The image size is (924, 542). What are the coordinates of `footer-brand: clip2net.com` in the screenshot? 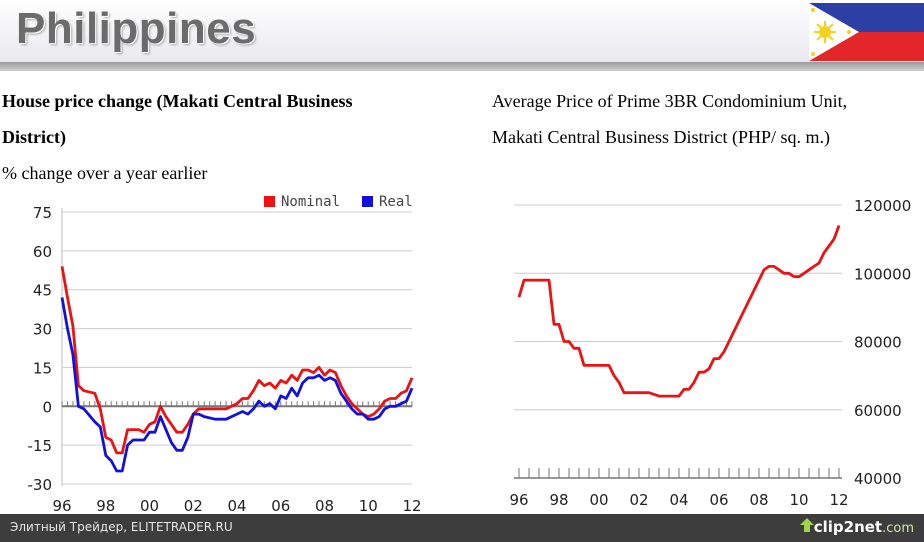 It's located at (864, 527).